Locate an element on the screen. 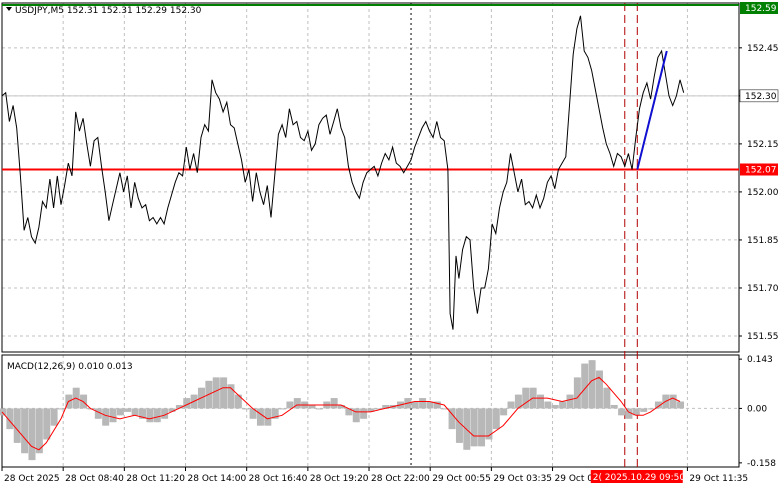  chevron-down-icon is located at coordinates (9, 9).